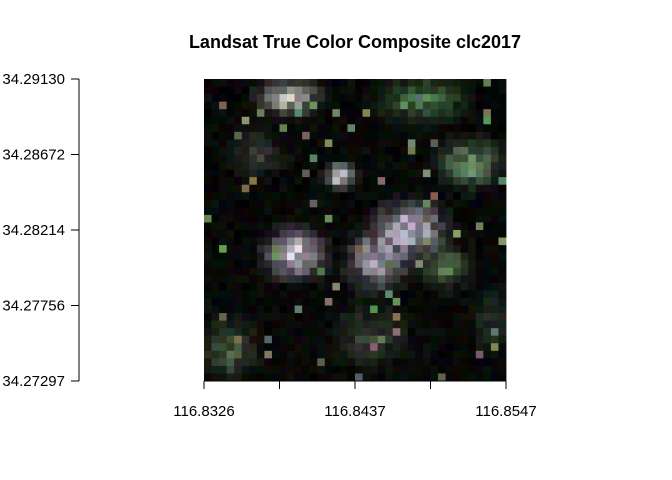 Image resolution: width=672 pixels, height=480 pixels. I want to click on x-tick-label: 116.8437, so click(354, 411).